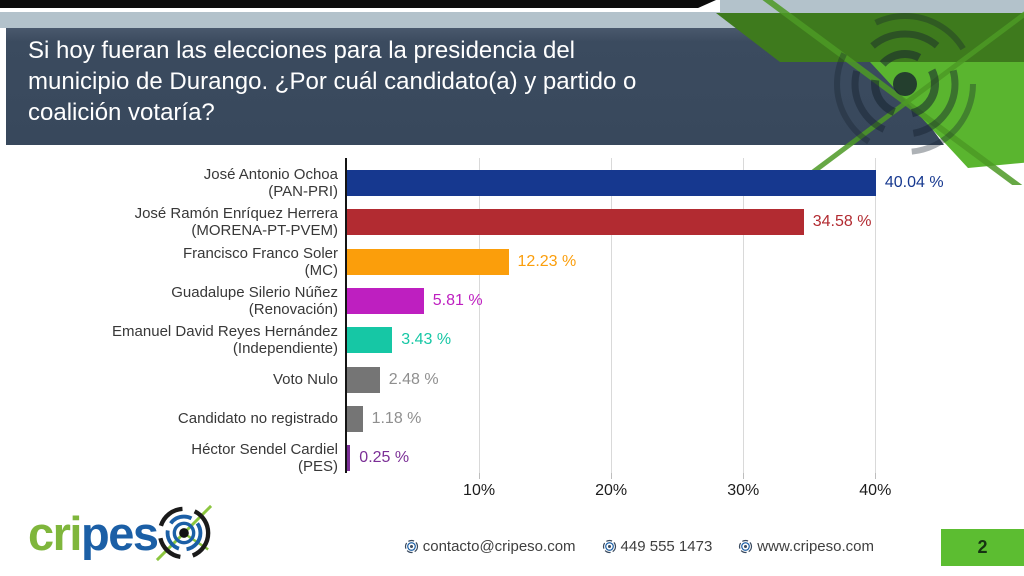 This screenshot has height=576, width=1024. I want to click on top-gray-band-right, so click(872, 7).